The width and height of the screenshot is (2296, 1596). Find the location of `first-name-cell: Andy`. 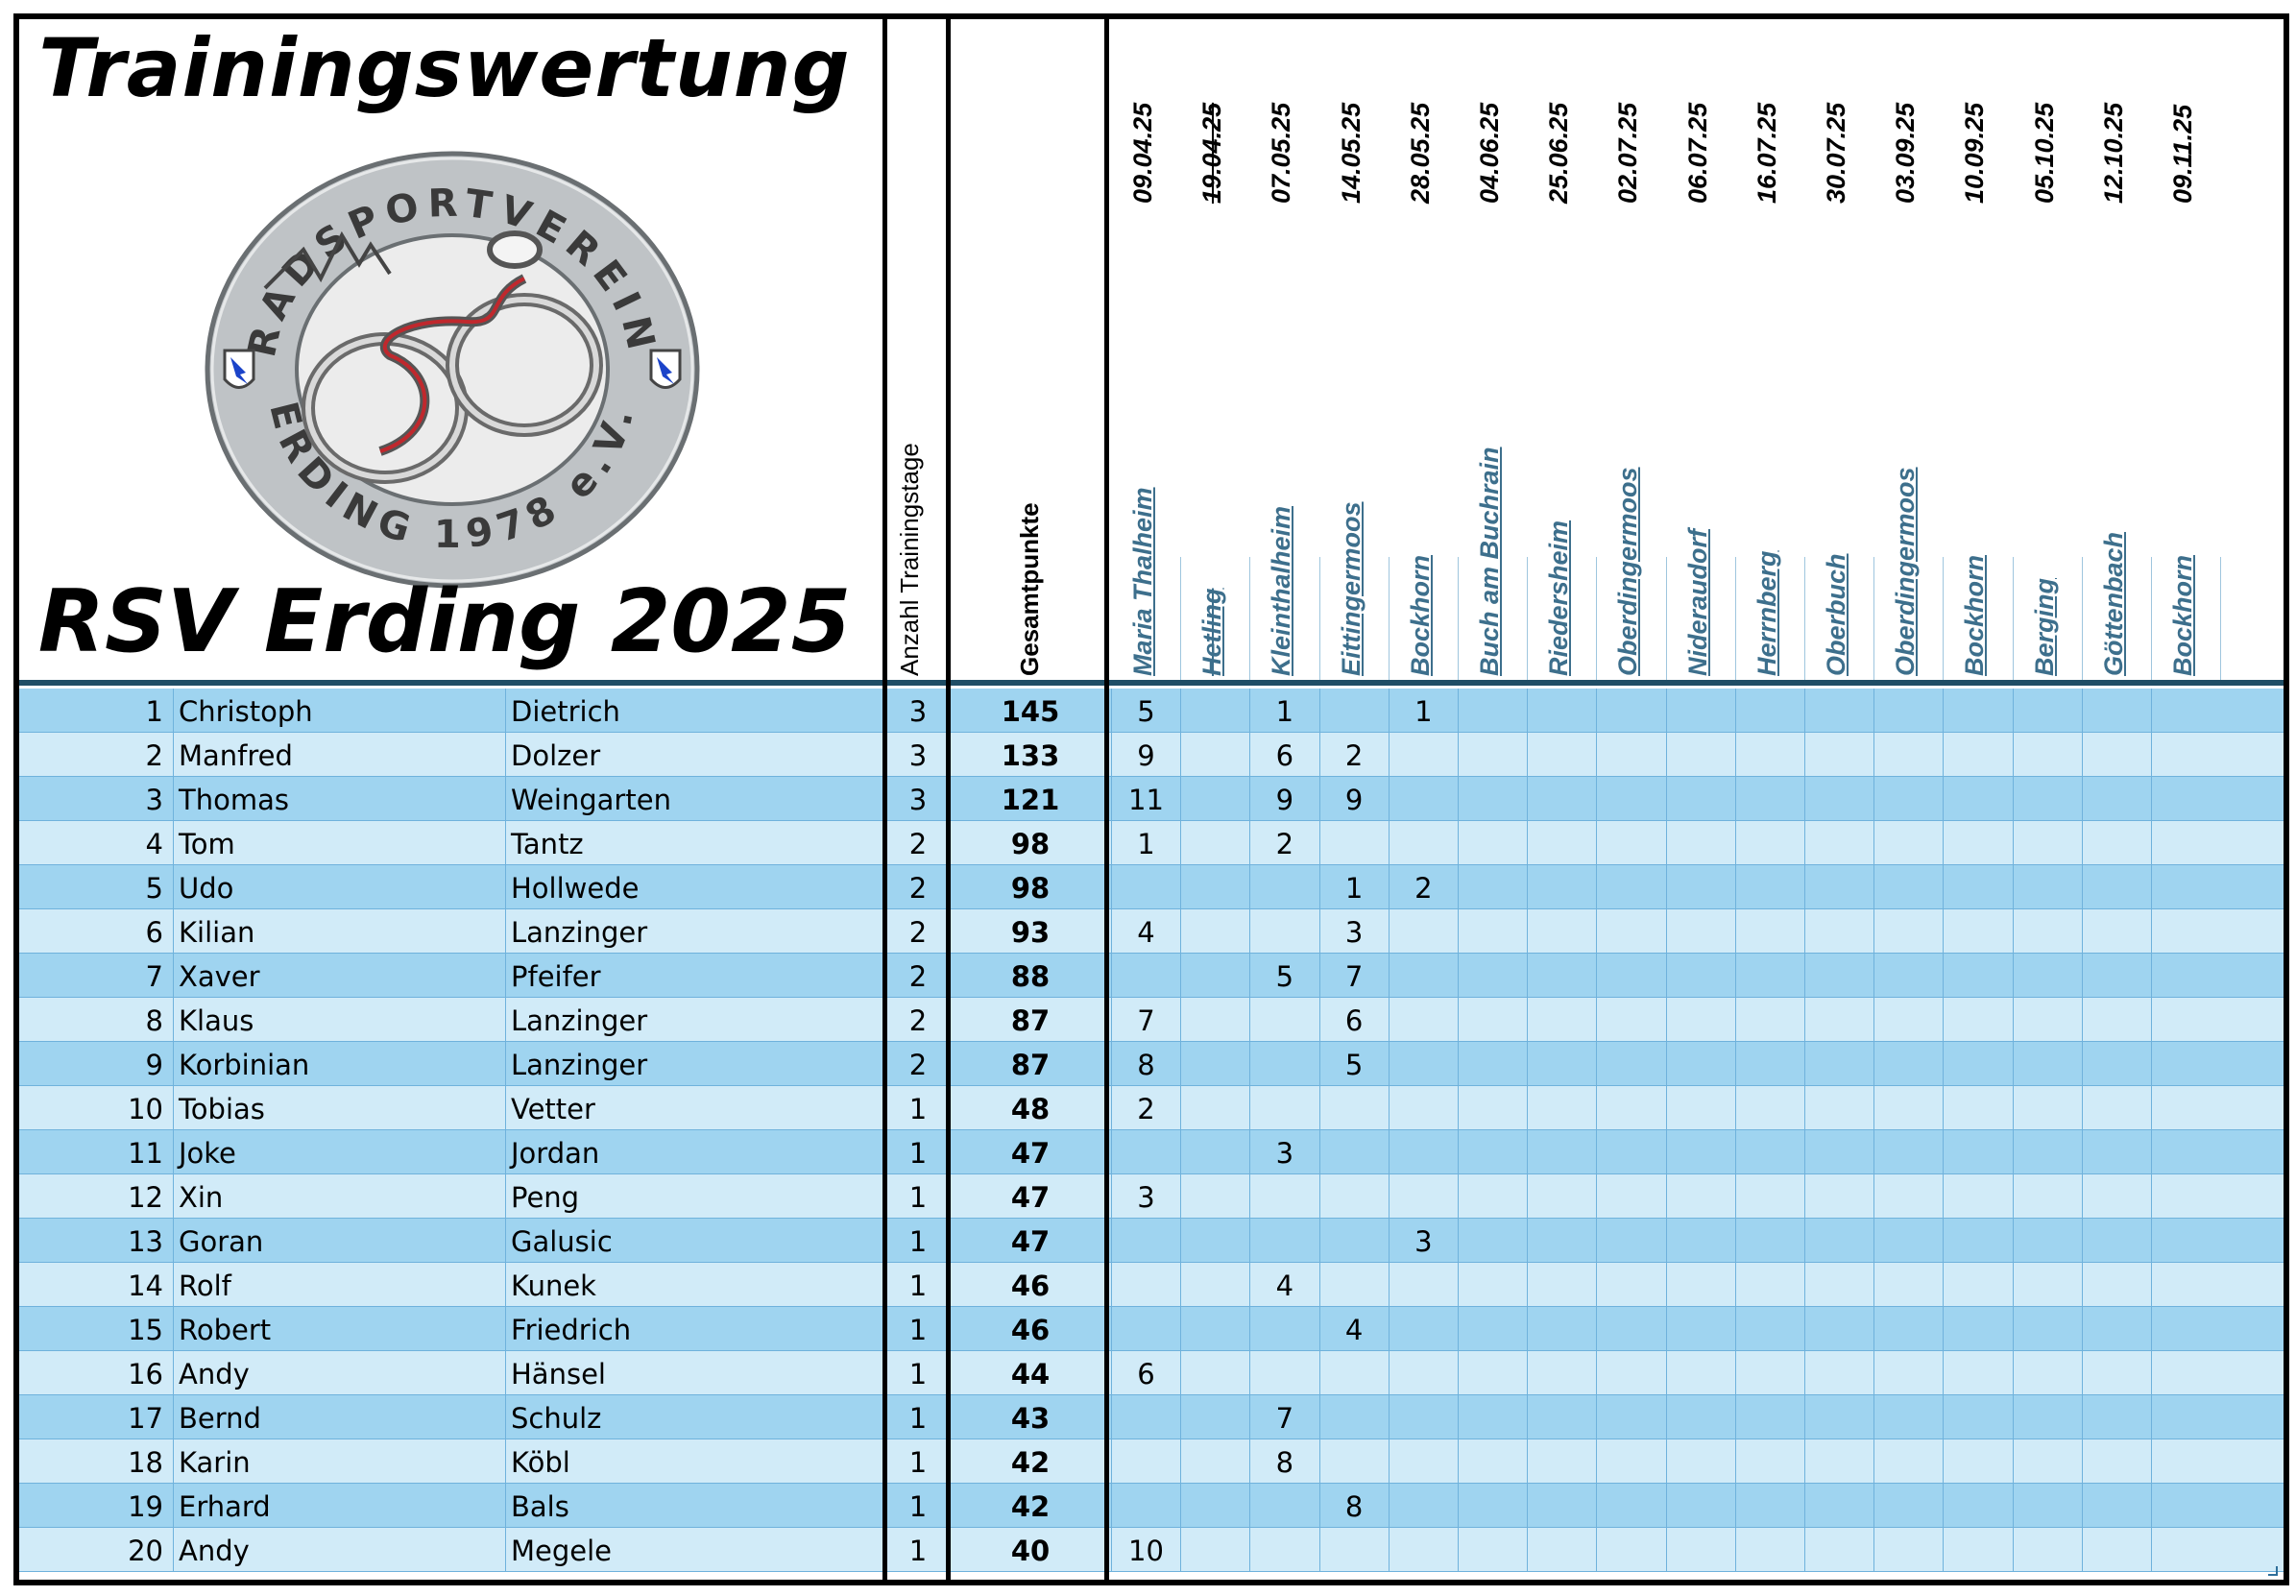

first-name-cell: Andy is located at coordinates (214, 1551).